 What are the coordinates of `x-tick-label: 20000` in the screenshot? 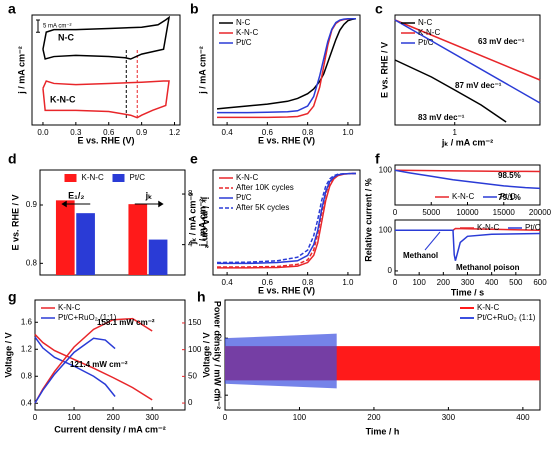 It's located at (540, 212).